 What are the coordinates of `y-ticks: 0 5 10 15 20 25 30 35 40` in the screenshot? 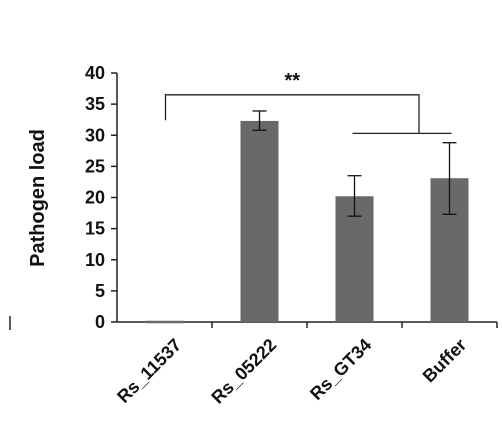 It's located at (101, 197).